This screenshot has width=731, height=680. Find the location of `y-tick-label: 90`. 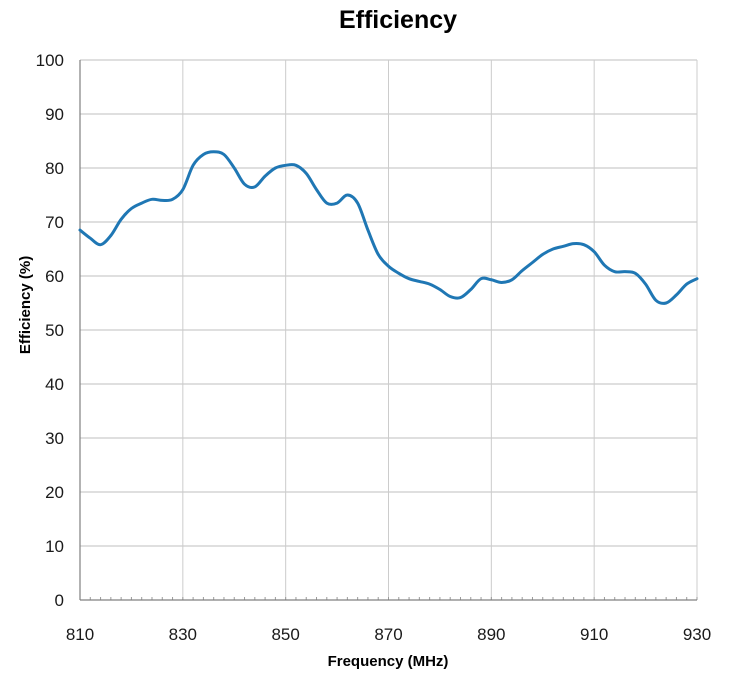

y-tick-label: 90 is located at coordinates (54, 114).